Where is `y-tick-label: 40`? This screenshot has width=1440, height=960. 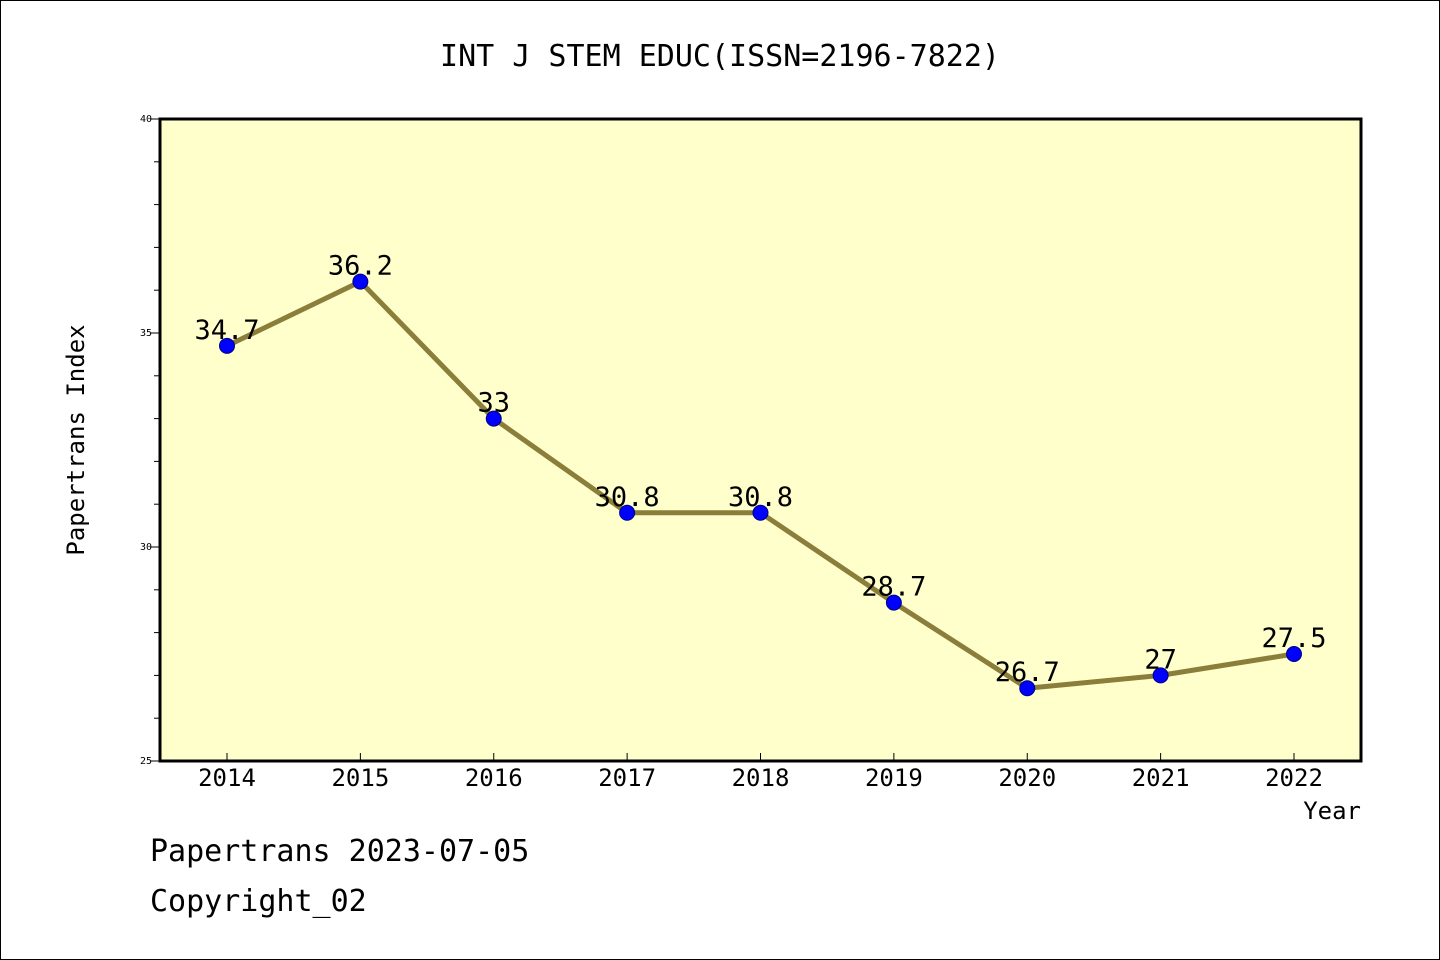
y-tick-label: 40 is located at coordinates (146, 119).